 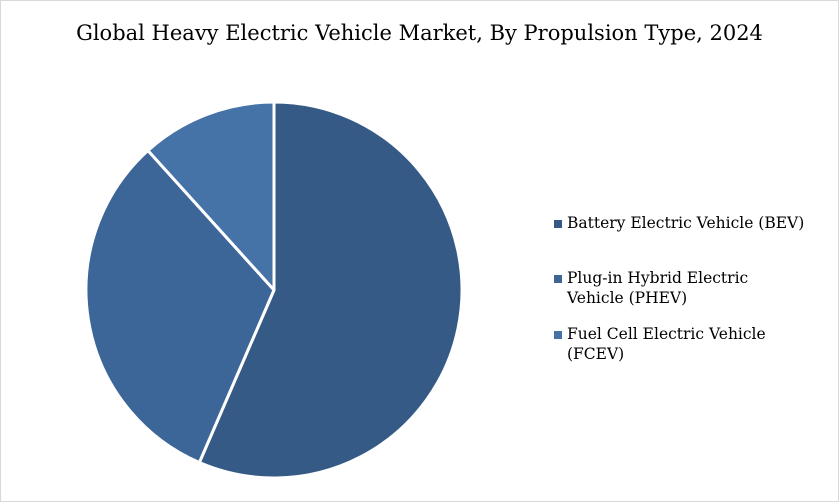 What do you see at coordinates (658, 288) in the screenshot?
I see `legend-label: Plug-in Hybrid Electric Vehicle (PHEV)` at bounding box center [658, 288].